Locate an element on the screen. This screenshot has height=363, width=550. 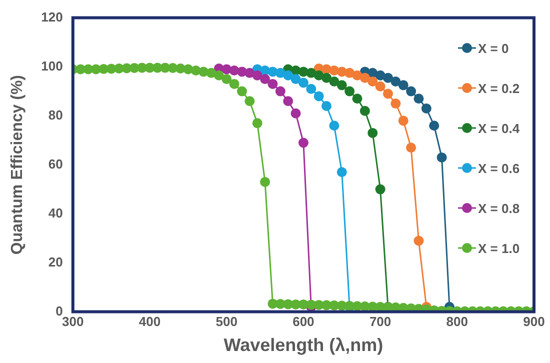
x-tick-label: 300 is located at coordinates (73, 322).